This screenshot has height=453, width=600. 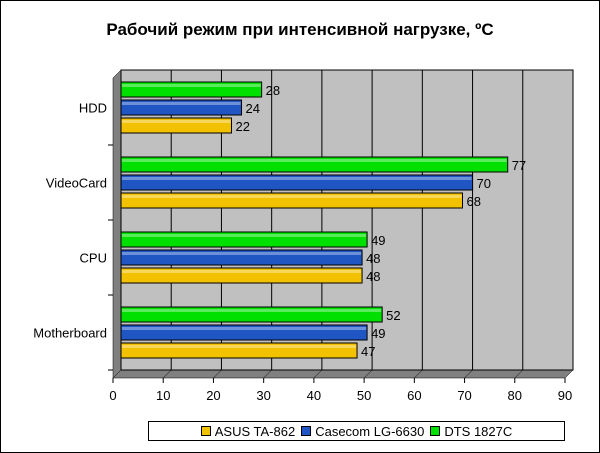 I want to click on legend-item-casecom: Casecom LG-6630, so click(x=362, y=431).